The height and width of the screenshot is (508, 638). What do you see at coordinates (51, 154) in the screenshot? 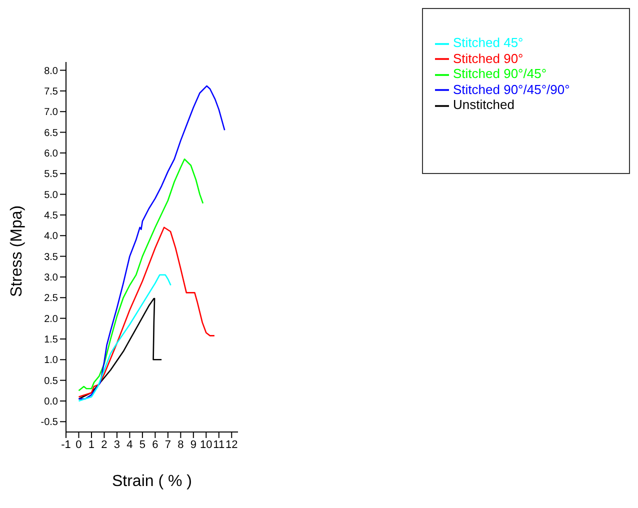
I see `y-tick-label: 6.0` at bounding box center [51, 154].